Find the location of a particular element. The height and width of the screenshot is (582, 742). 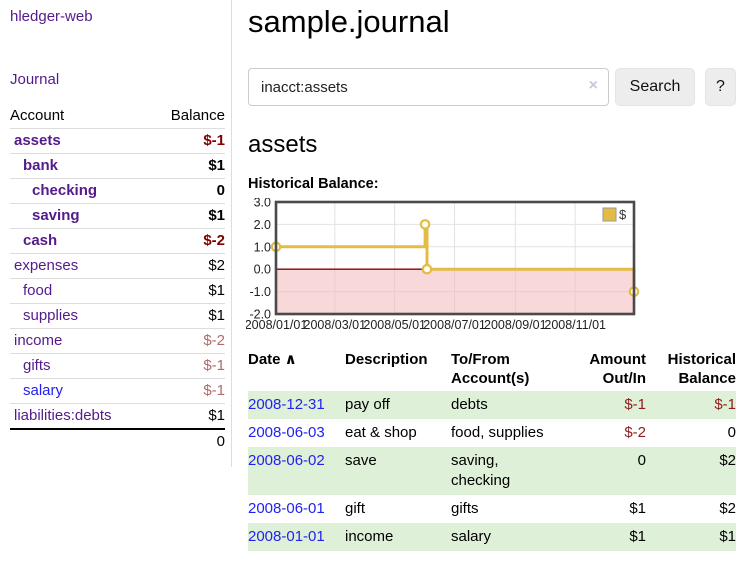

account-row: checking 0 is located at coordinates (117, 191).